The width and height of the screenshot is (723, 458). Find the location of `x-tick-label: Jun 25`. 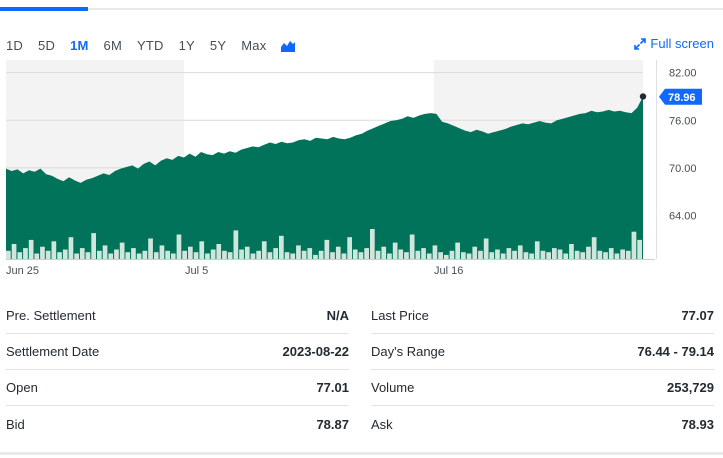

x-tick-label: Jun 25 is located at coordinates (22, 271).